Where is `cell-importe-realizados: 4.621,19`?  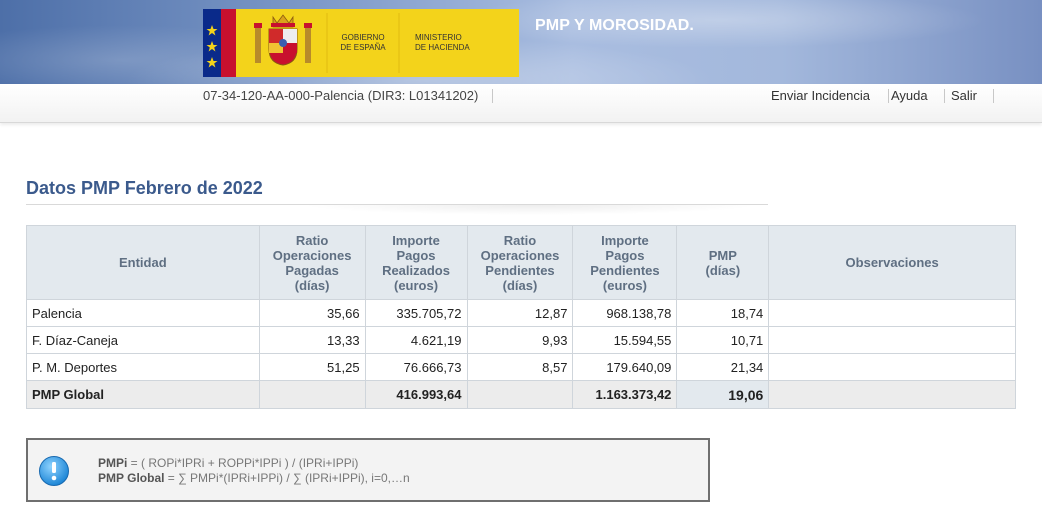 cell-importe-realizados: 4.621,19 is located at coordinates (416, 340).